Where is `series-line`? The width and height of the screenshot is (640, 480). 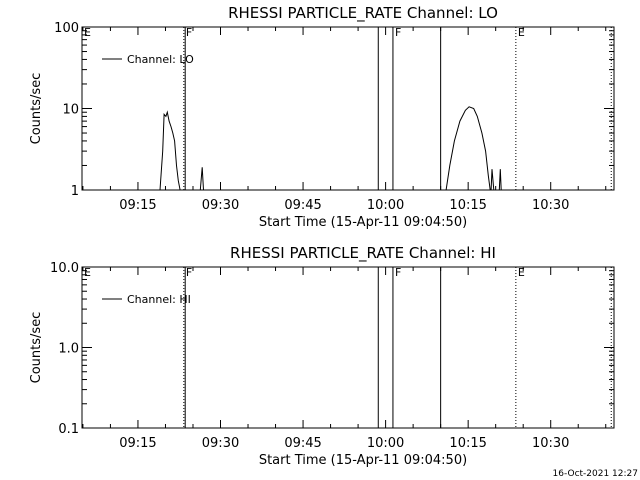
series-line is located at coordinates (330, 148).